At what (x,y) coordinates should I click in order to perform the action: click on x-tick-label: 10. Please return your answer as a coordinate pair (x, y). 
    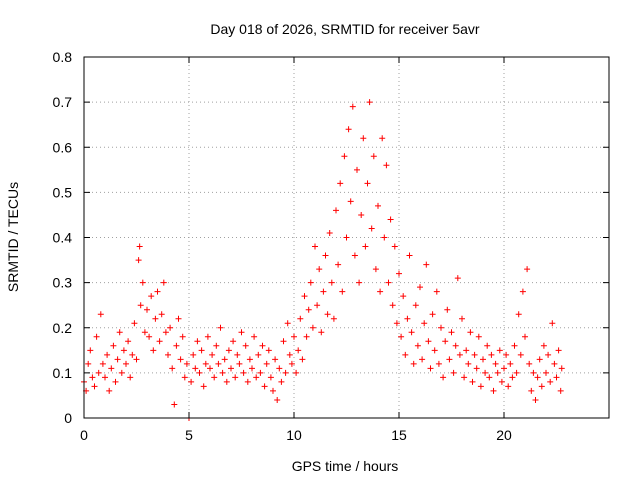
    Looking at the image, I should click on (294, 435).